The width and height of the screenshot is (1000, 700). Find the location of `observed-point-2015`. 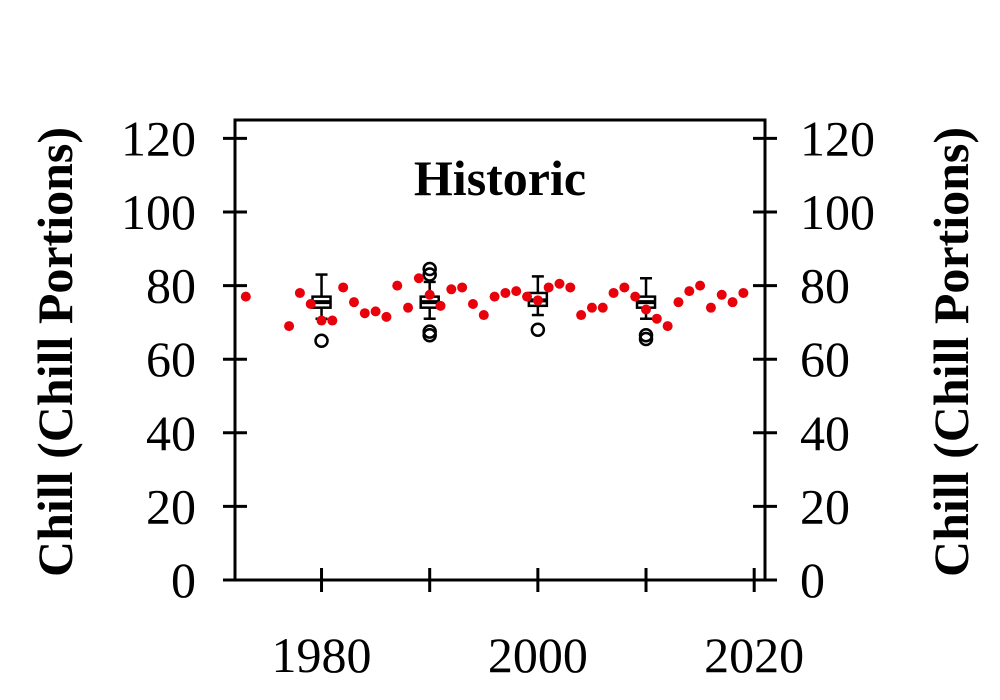

observed-point-2015 is located at coordinates (700, 285).